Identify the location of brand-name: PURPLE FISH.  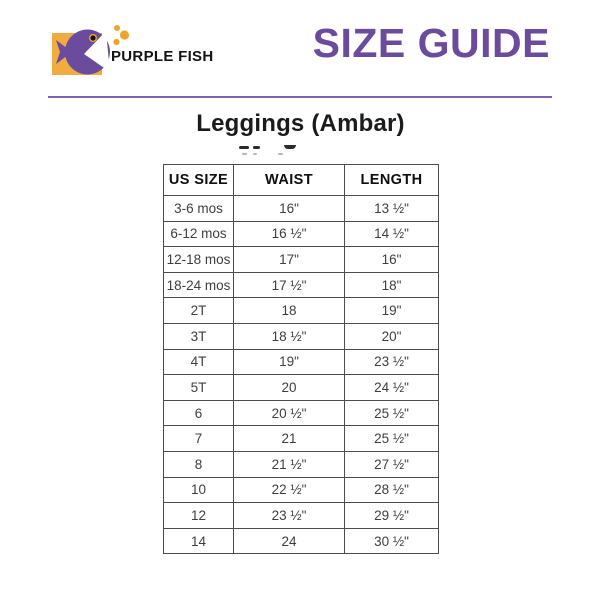
(162, 56).